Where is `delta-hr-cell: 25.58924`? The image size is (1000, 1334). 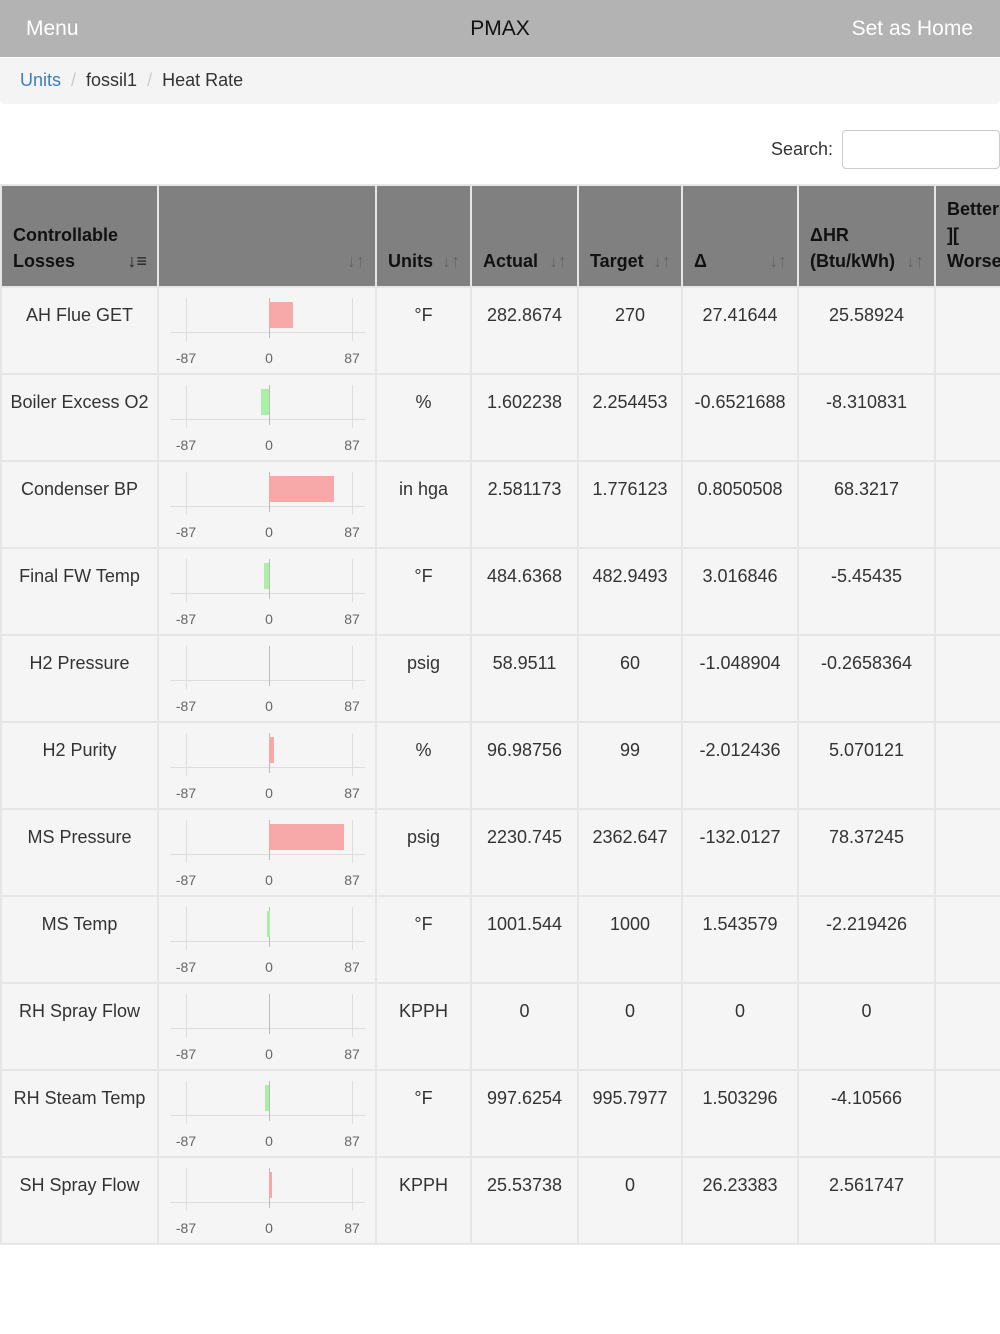
delta-hr-cell: 25.58924 is located at coordinates (866, 330).